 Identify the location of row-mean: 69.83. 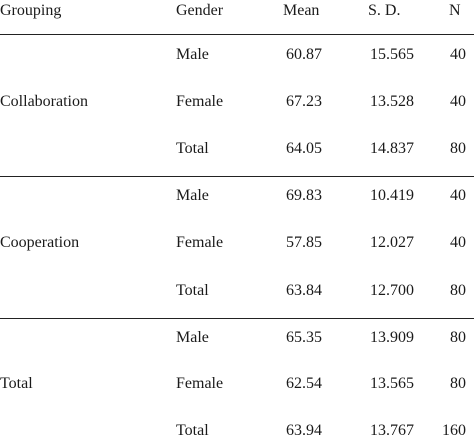
(304, 195).